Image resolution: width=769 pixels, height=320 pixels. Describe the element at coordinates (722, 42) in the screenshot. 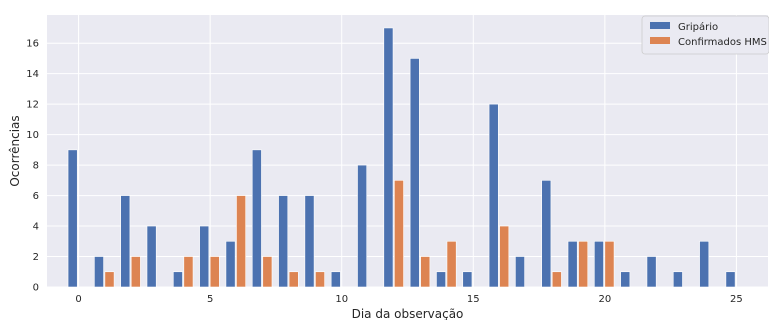

I see `legend-label-confirmados-hms: Confirmados HMS` at that location.